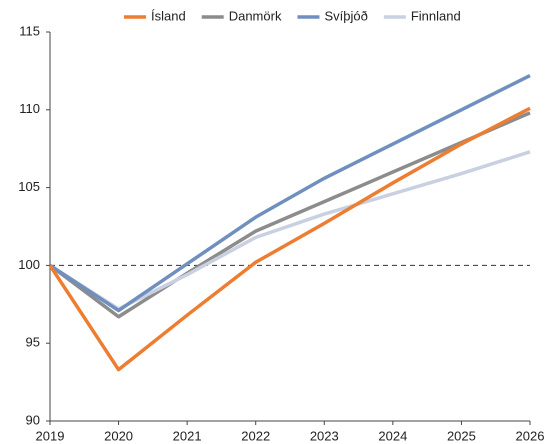 This screenshot has width=546, height=444. What do you see at coordinates (255, 435) in the screenshot?
I see `x-tick-label: 2022` at bounding box center [255, 435].